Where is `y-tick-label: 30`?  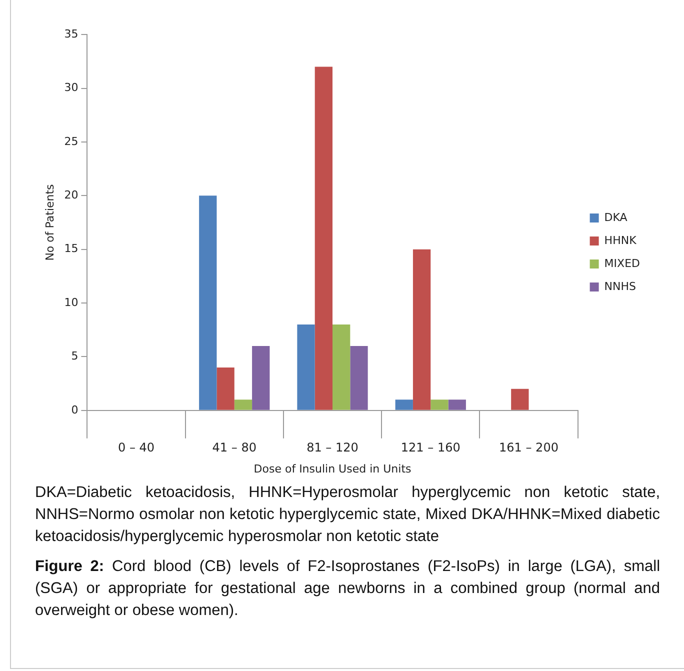
y-tick-label: 30 is located at coordinates (71, 87).